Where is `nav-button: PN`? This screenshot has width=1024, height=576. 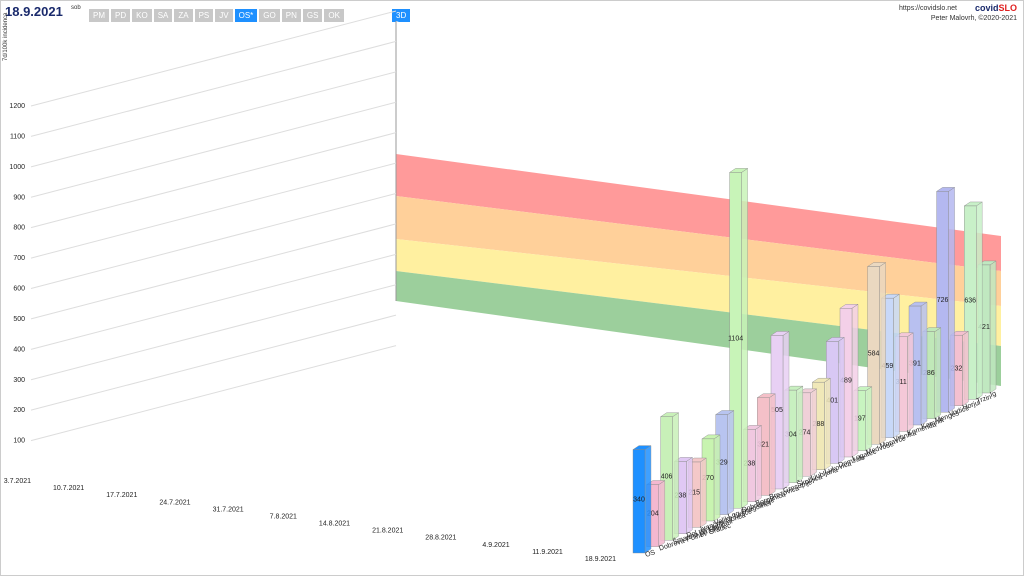 nav-button: PN is located at coordinates (291, 15).